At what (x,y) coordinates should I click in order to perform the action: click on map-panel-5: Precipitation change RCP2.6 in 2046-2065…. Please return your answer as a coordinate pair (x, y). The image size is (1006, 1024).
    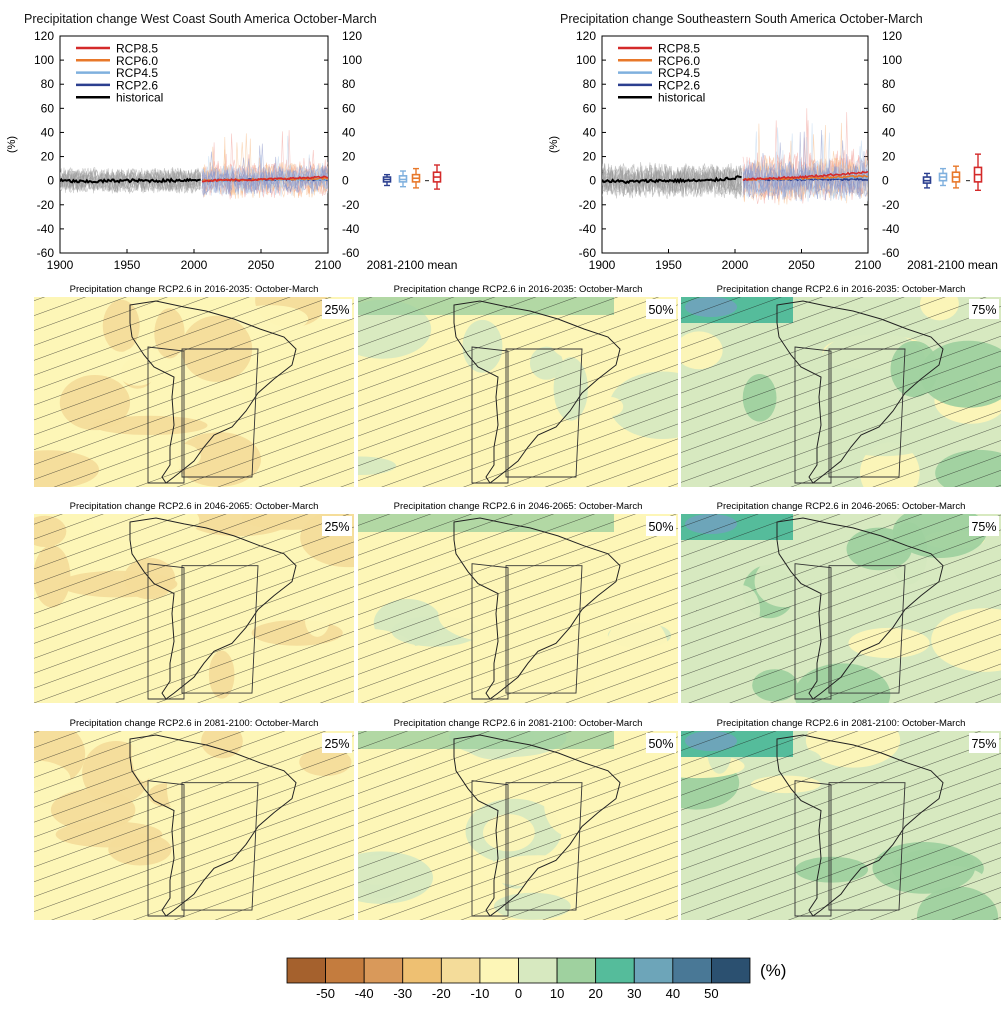
    Looking at the image, I should click on (518, 602).